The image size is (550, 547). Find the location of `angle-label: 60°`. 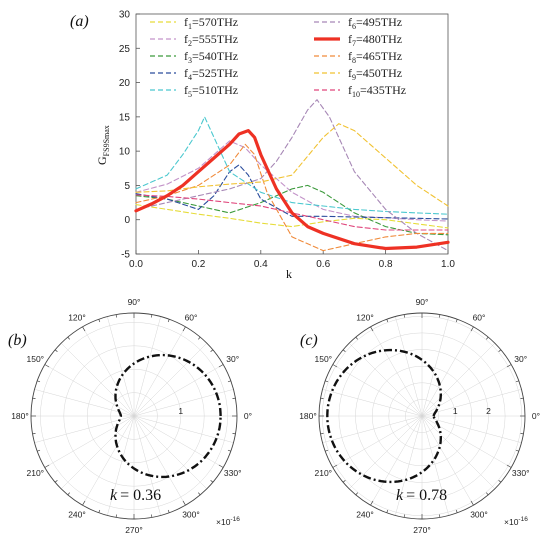

angle-label: 60° is located at coordinates (479, 317).